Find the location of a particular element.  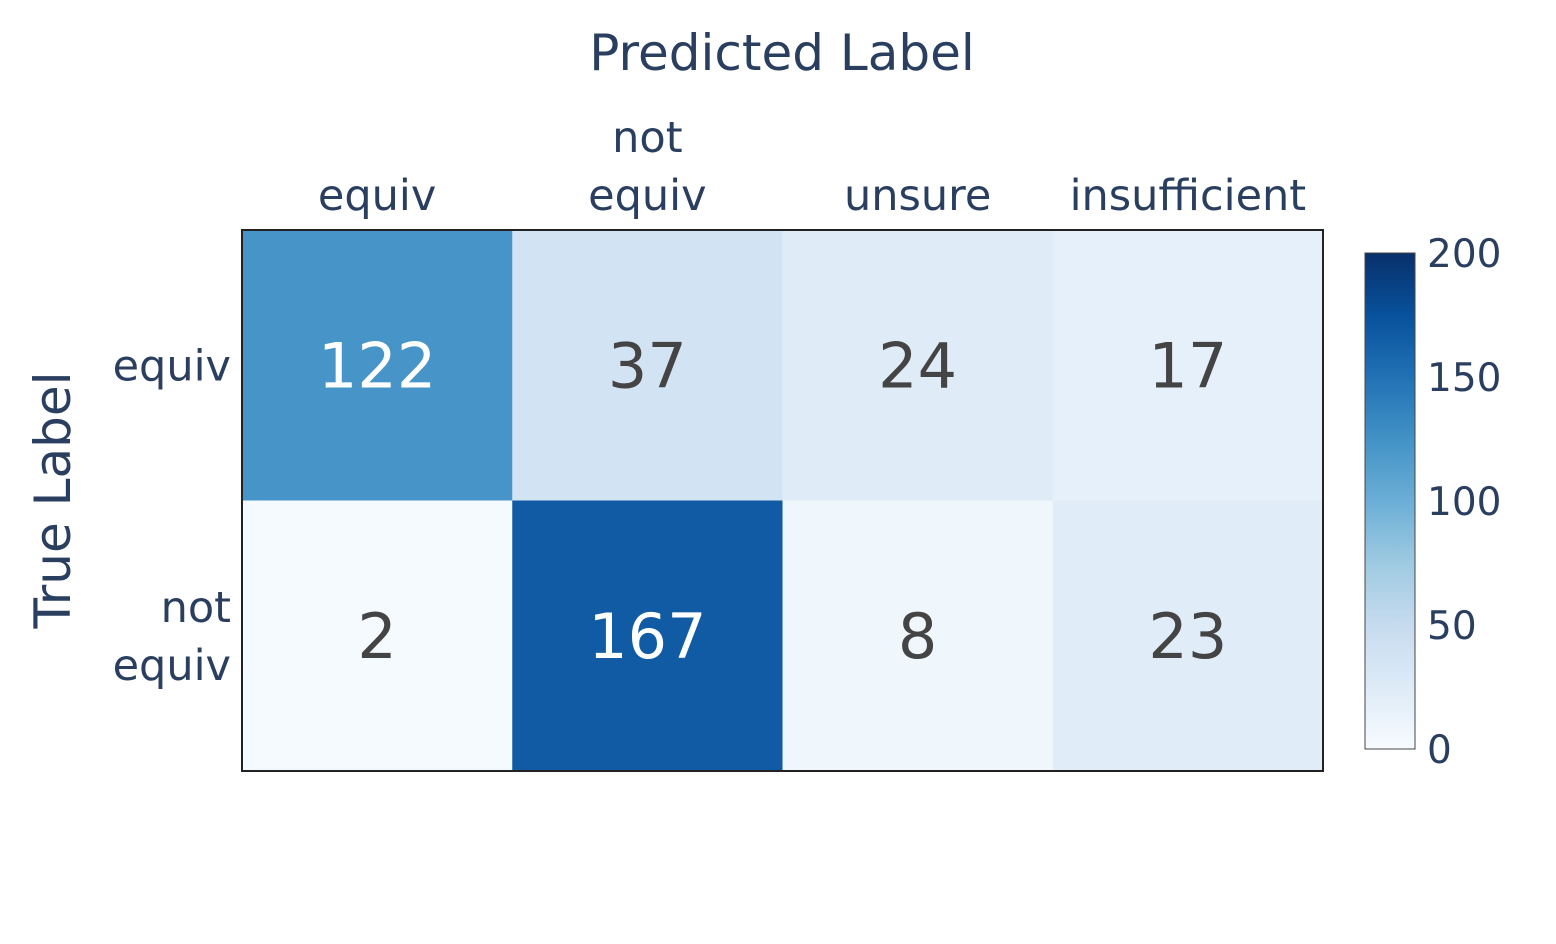

cell-value-label: 37 is located at coordinates (647, 365).